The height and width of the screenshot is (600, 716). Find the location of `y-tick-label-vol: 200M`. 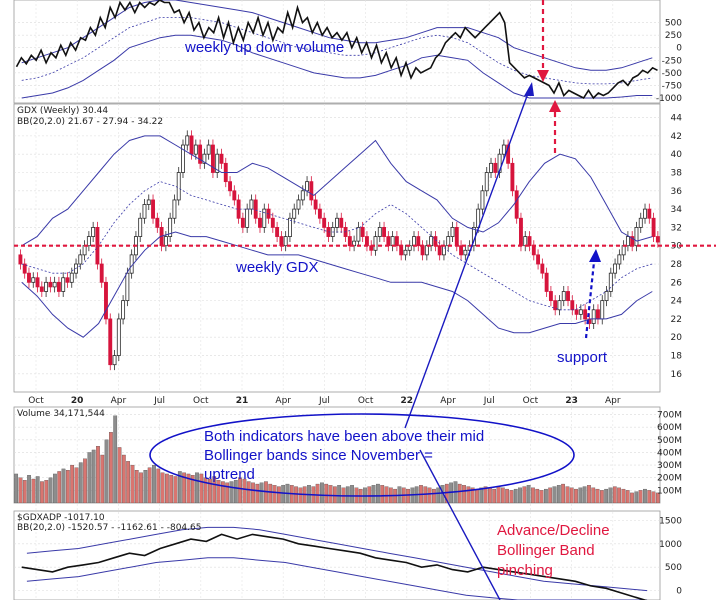

y-tick-label-vol: 200M is located at coordinates (669, 479).